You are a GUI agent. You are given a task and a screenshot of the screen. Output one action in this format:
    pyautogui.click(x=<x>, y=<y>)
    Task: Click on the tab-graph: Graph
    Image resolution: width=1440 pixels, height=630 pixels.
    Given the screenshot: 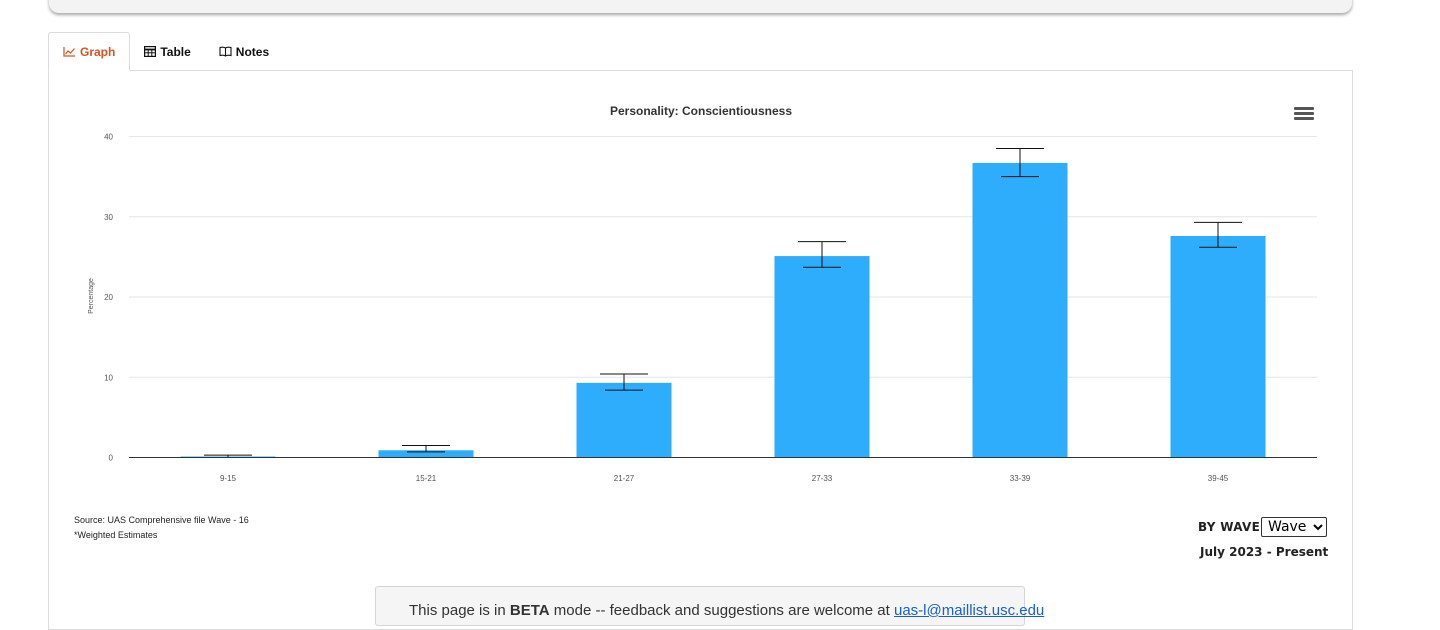 What is the action you would take?
    pyautogui.click(x=89, y=51)
    